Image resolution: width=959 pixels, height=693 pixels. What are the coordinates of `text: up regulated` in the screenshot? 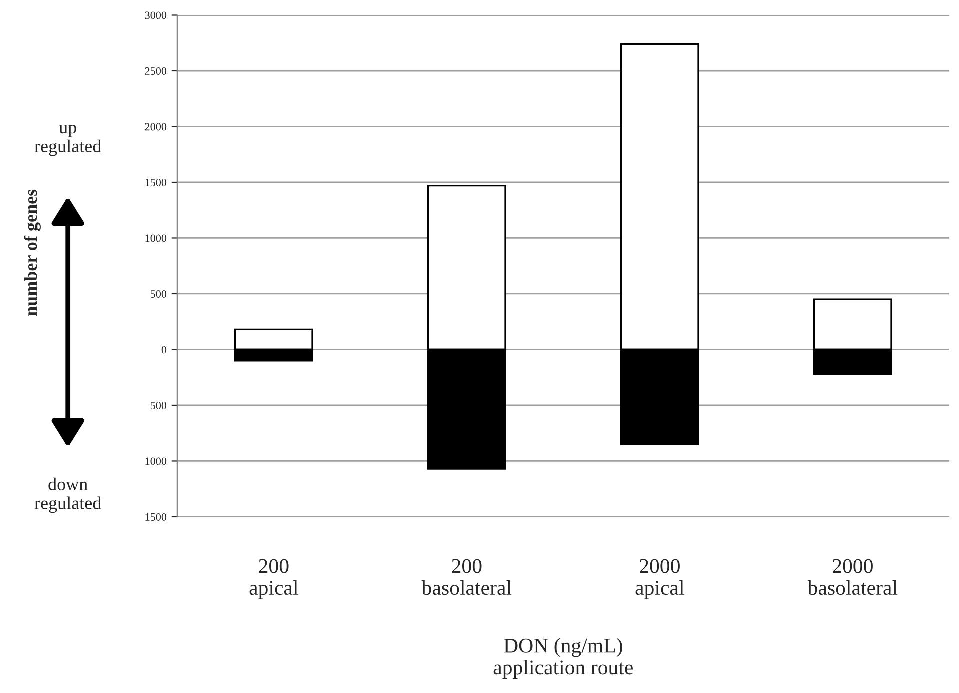 It's located at (68, 140).